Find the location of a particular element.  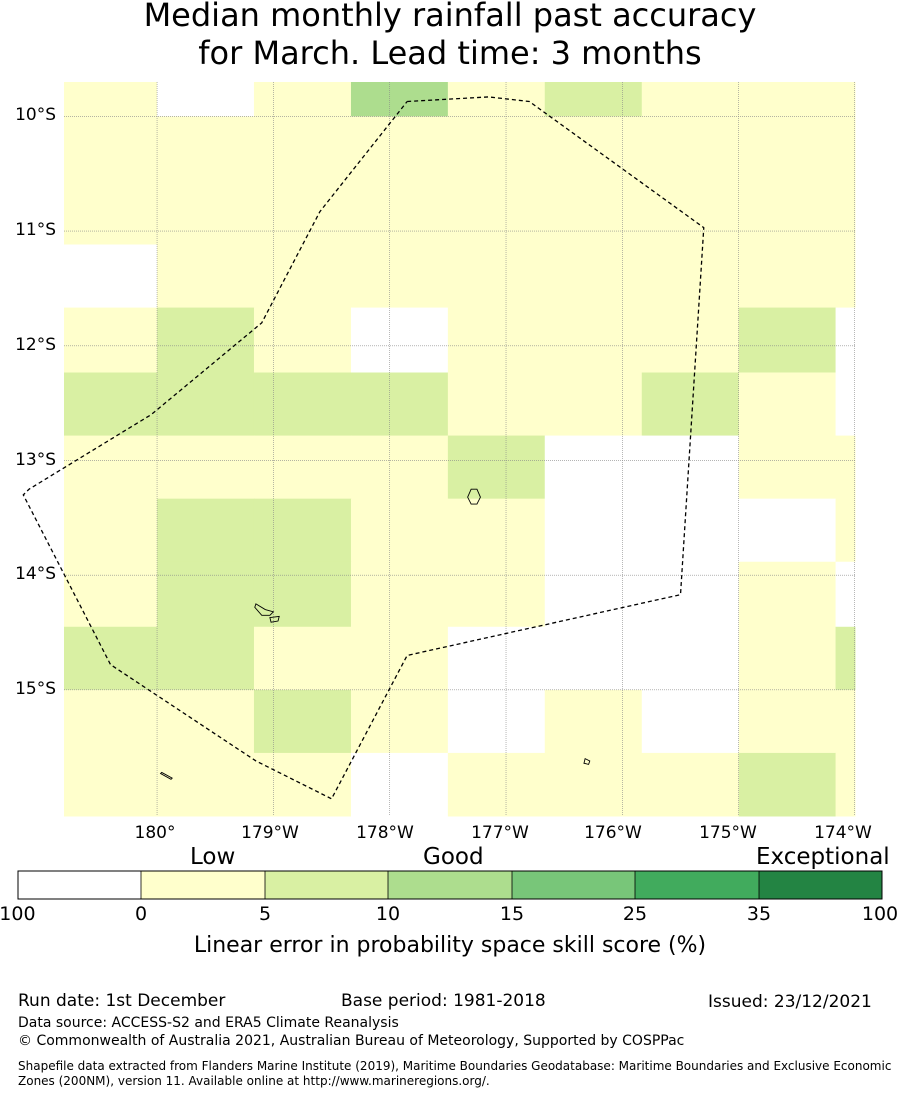

lon-label-174w: 174°W is located at coordinates (843, 833).